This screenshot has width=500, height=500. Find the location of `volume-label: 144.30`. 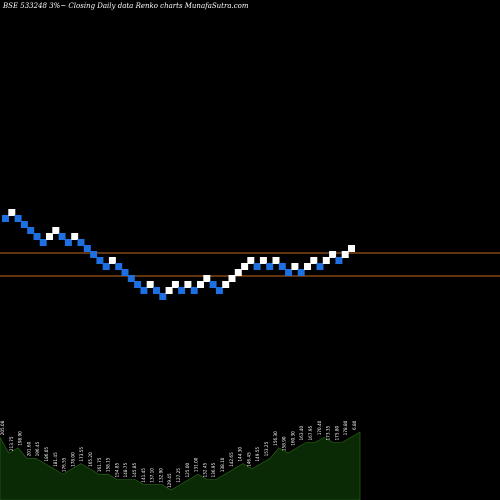

volume-label: 144.30 is located at coordinates (240, 454).